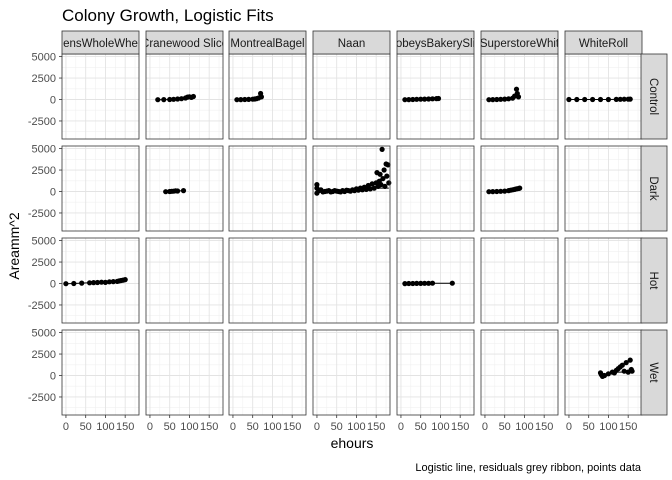  I want to click on x-tick-label: 0, so click(485, 427).